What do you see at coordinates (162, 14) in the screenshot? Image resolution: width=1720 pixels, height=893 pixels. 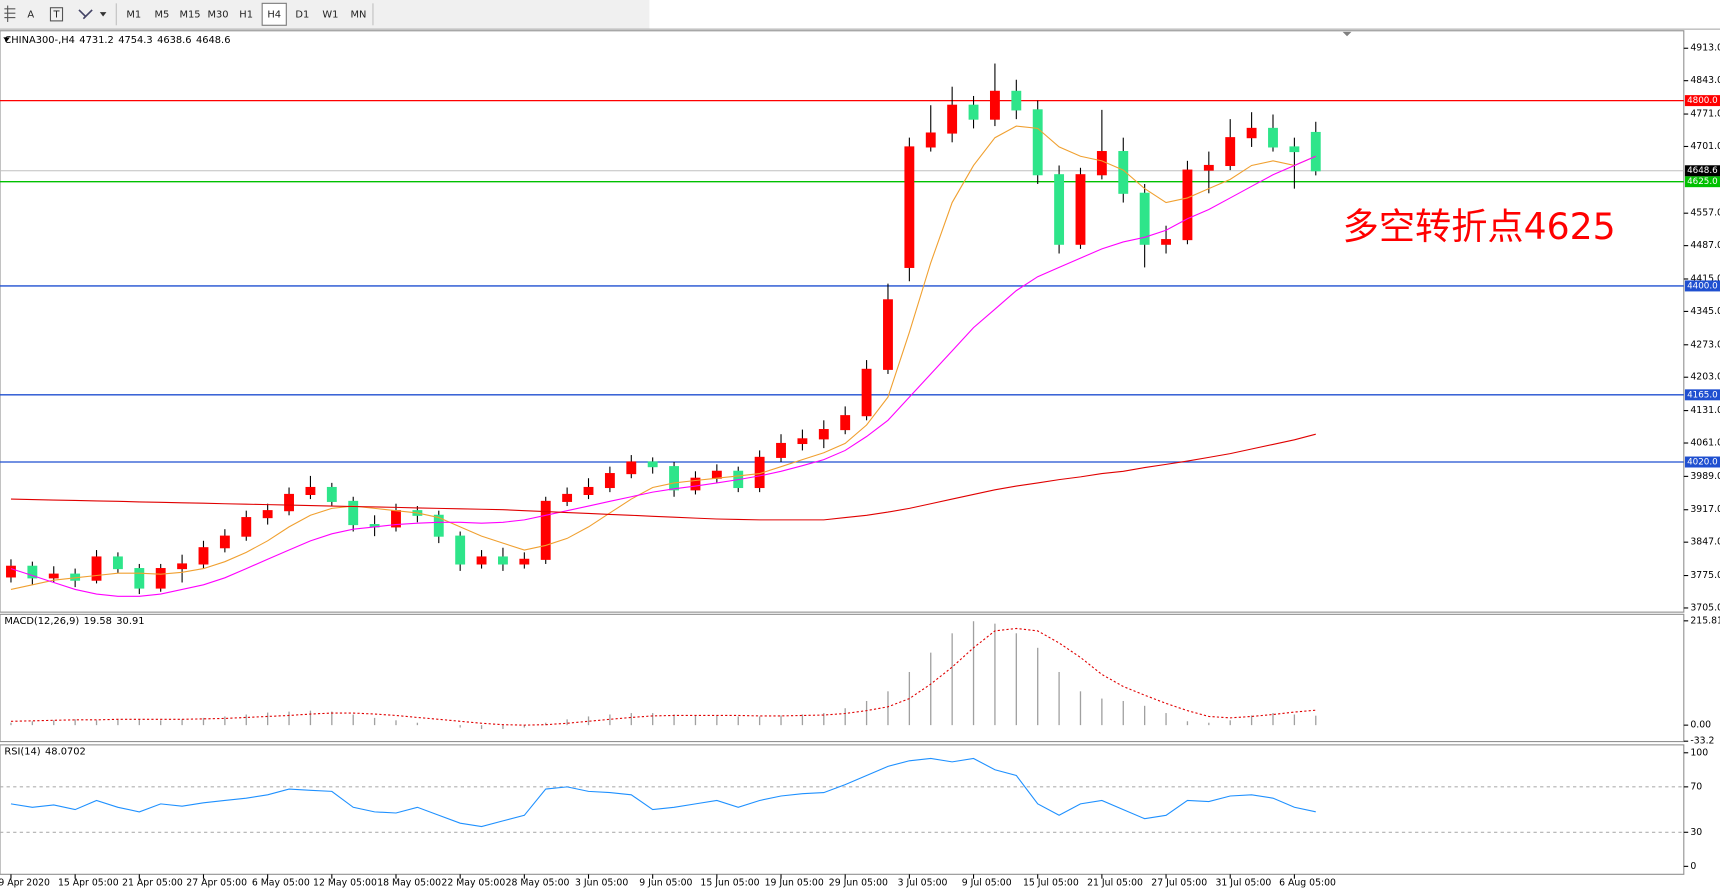 I see `timeframe-button: M5` at bounding box center [162, 14].